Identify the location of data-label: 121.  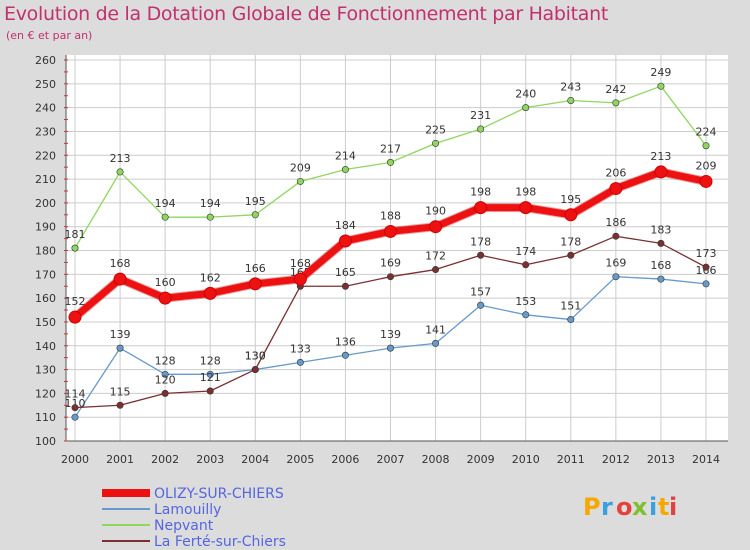
(210, 377).